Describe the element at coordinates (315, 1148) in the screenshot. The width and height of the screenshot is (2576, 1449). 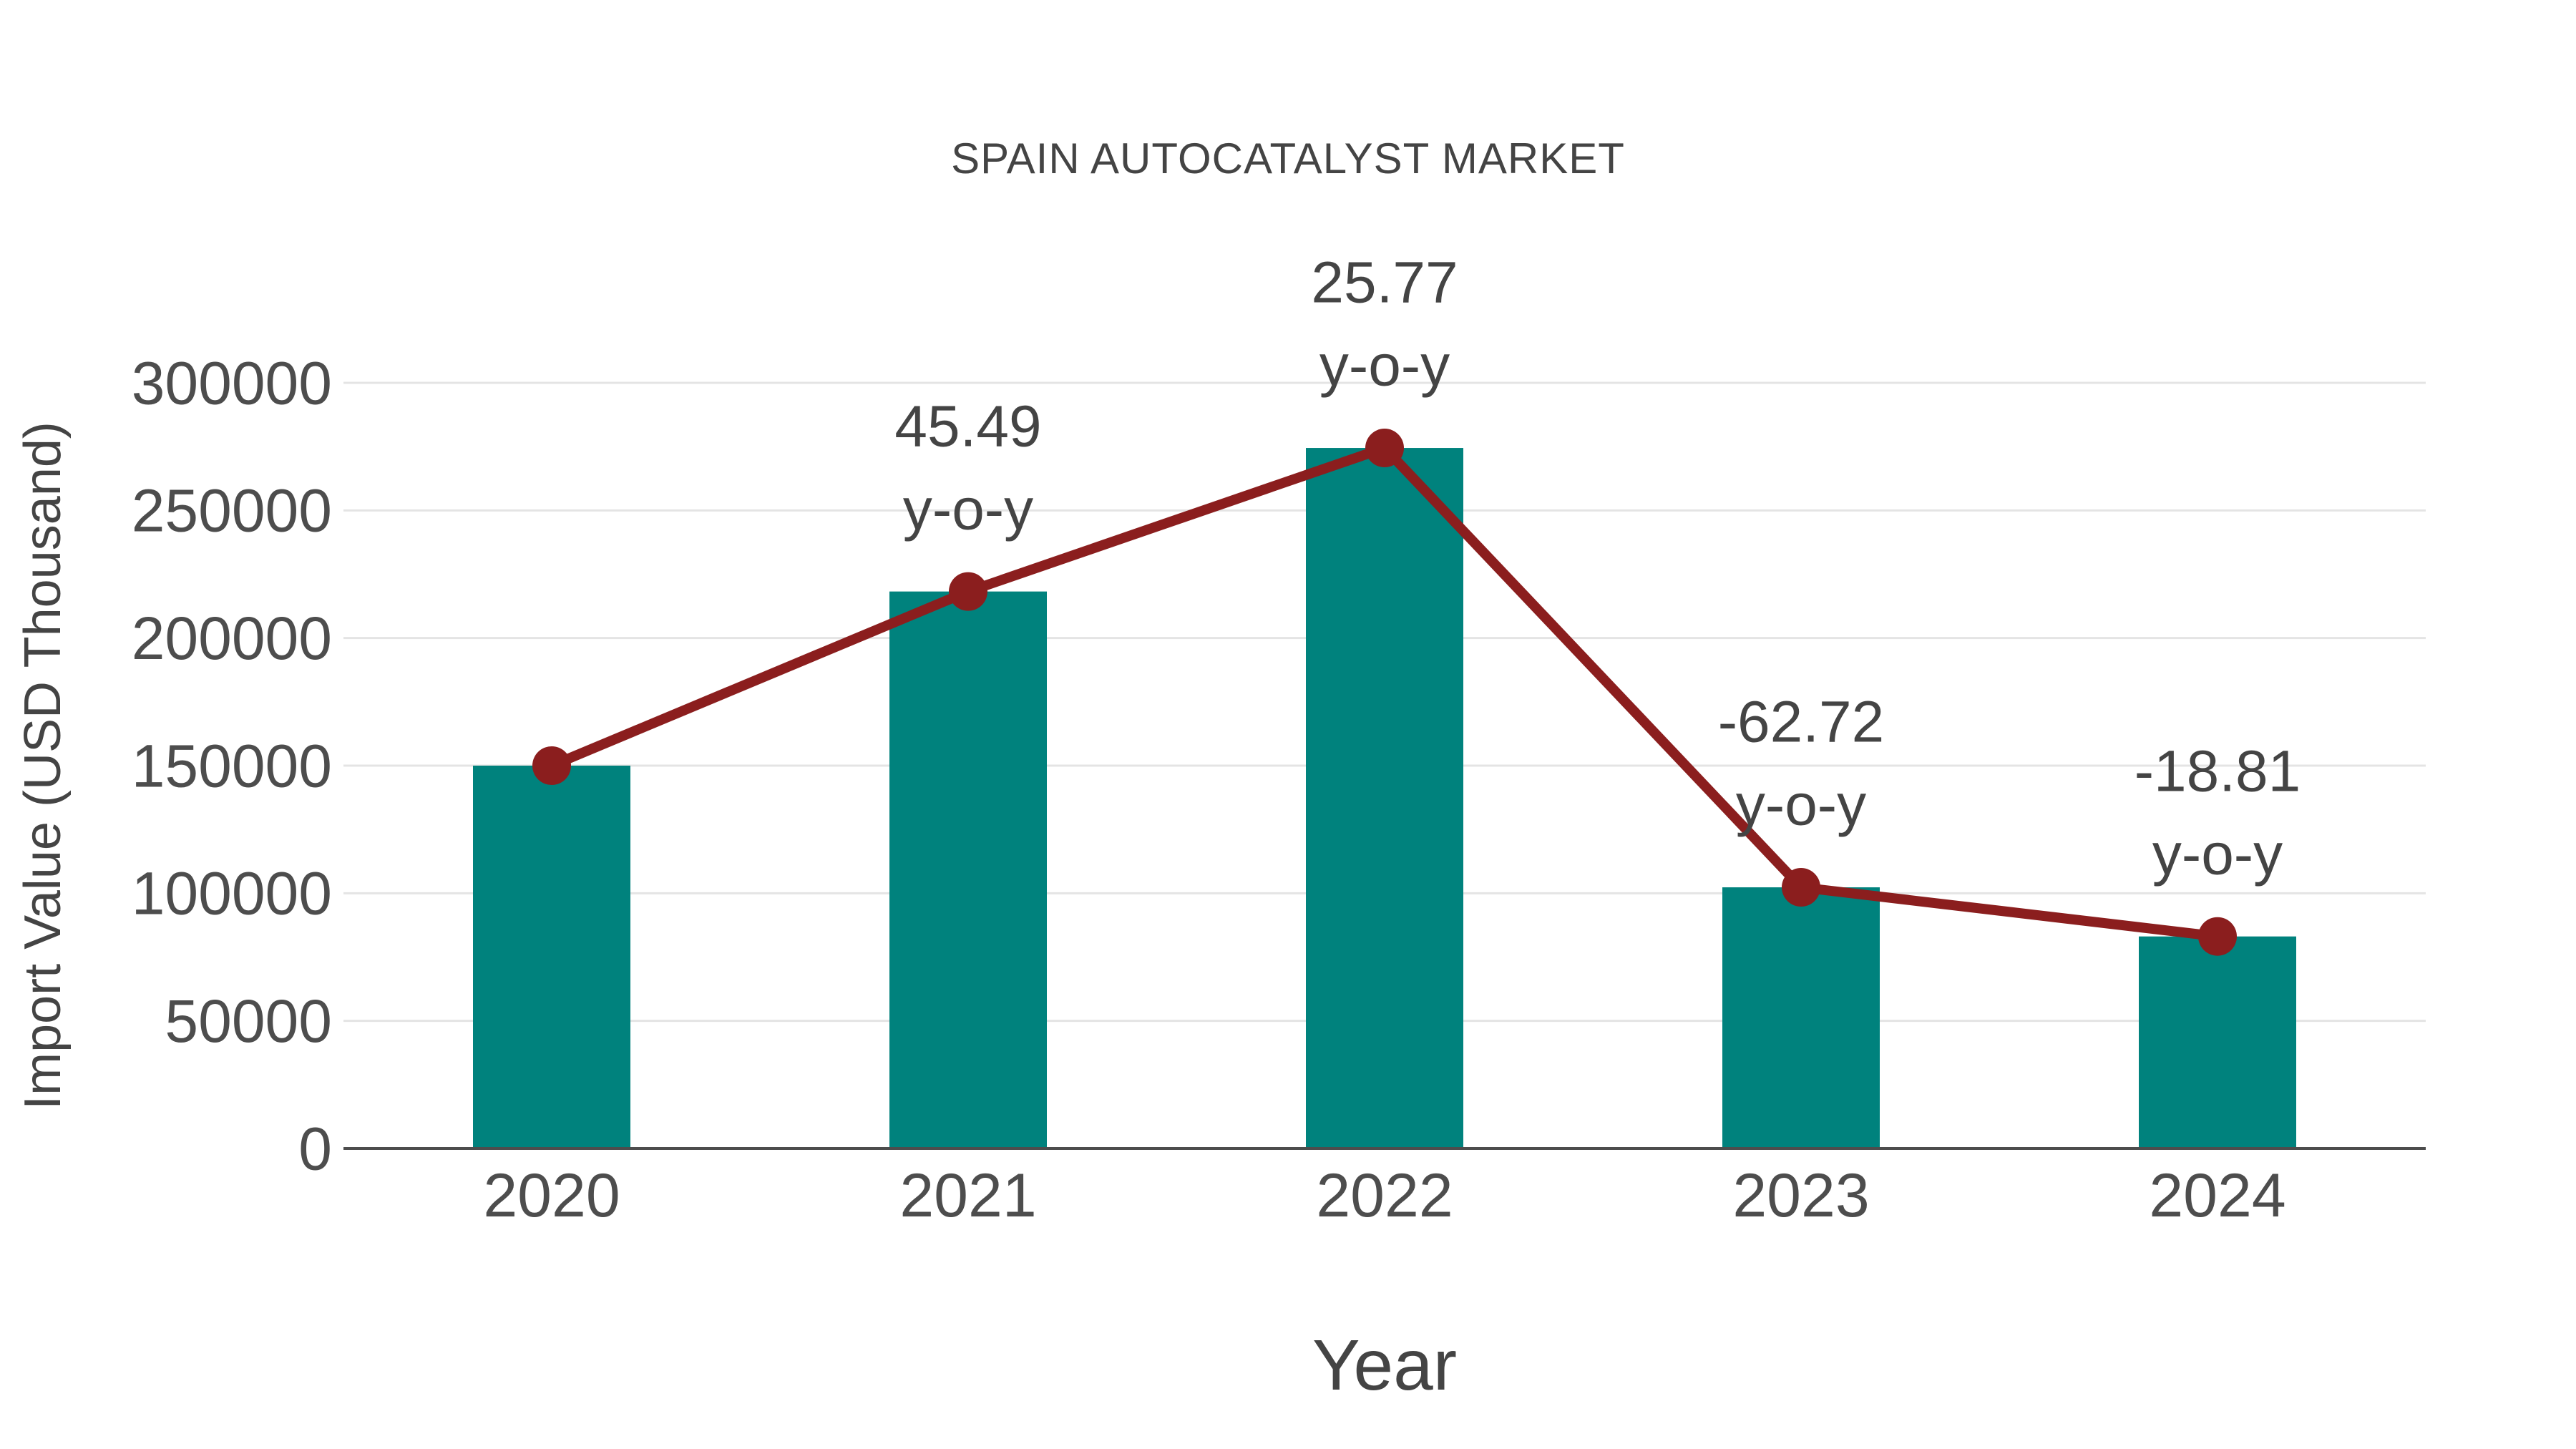
I see `y-tick-0: 0` at that location.